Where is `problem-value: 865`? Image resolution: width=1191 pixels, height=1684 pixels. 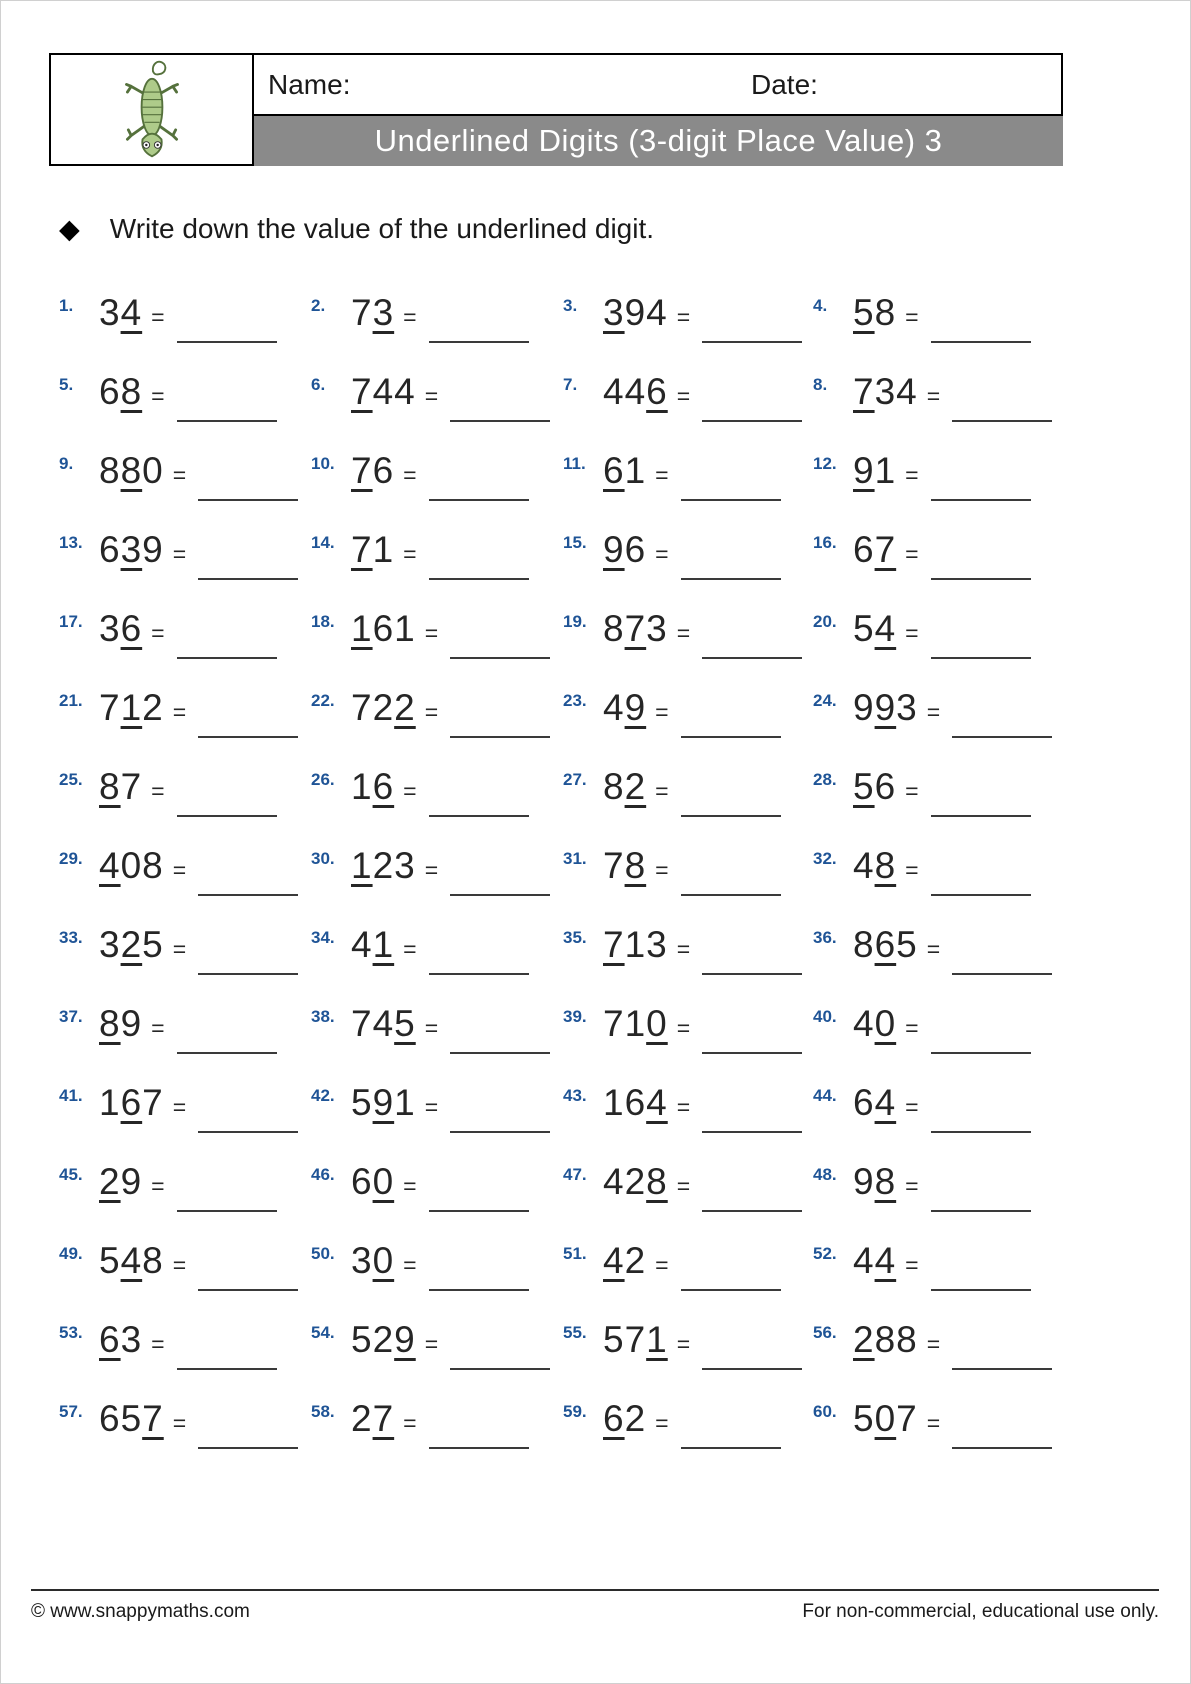 problem-value: 865 is located at coordinates (885, 944).